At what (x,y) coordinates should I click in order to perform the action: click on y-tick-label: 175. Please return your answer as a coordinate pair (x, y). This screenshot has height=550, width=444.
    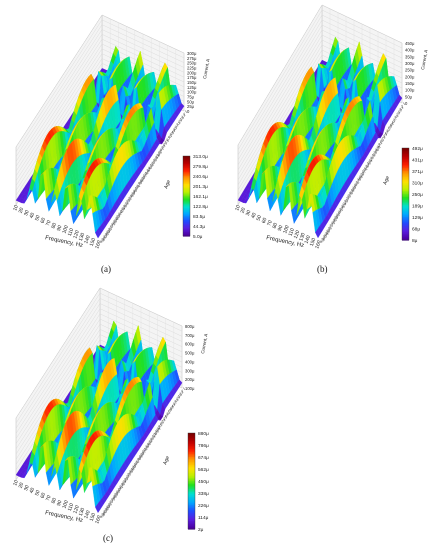
    Looking at the image, I should click on (138, 460).